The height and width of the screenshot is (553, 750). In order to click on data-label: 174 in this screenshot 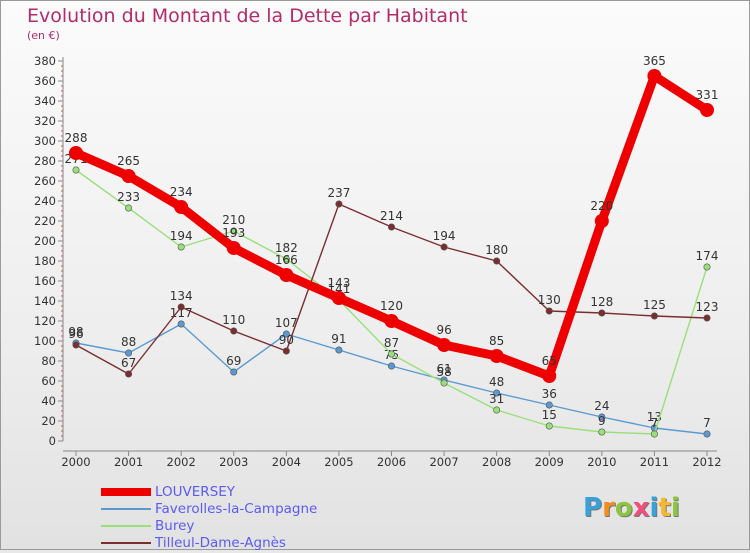, I will do `click(707, 256)`.